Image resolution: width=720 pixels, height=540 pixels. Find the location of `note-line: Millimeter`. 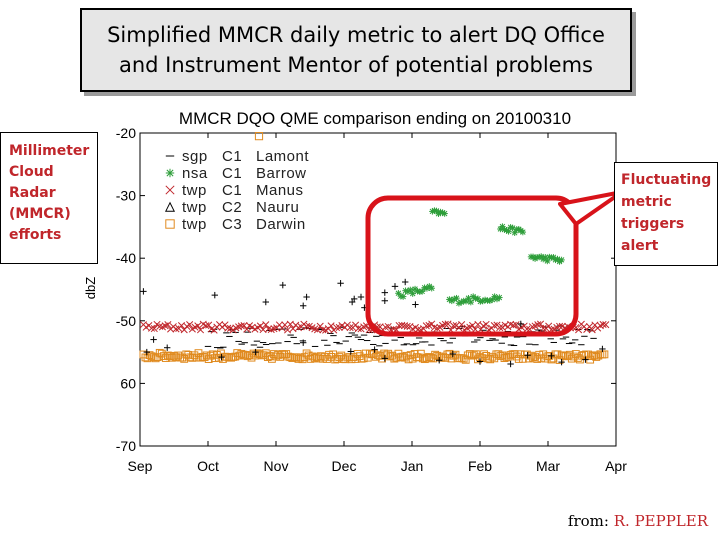

note-line: Millimeter is located at coordinates (49, 151).